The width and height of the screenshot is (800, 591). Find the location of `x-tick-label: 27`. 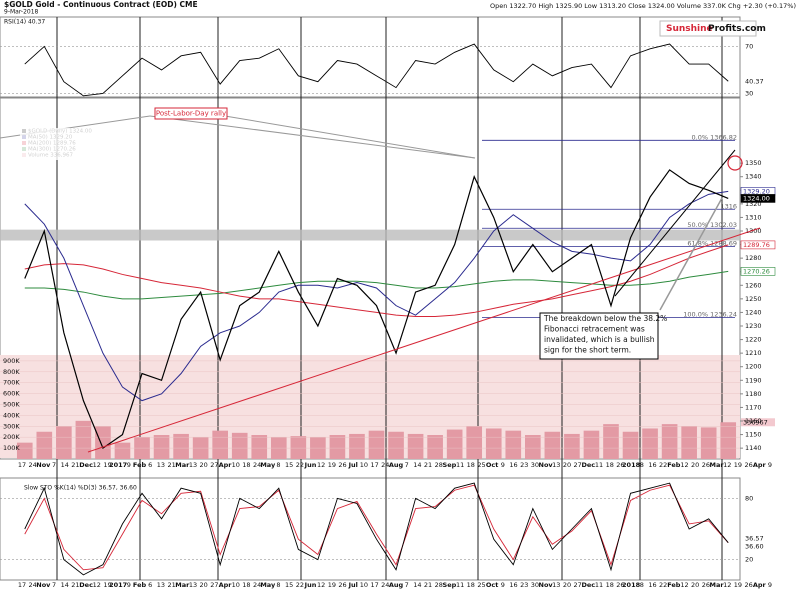

x-tick-label: 27 is located at coordinates (578, 465).